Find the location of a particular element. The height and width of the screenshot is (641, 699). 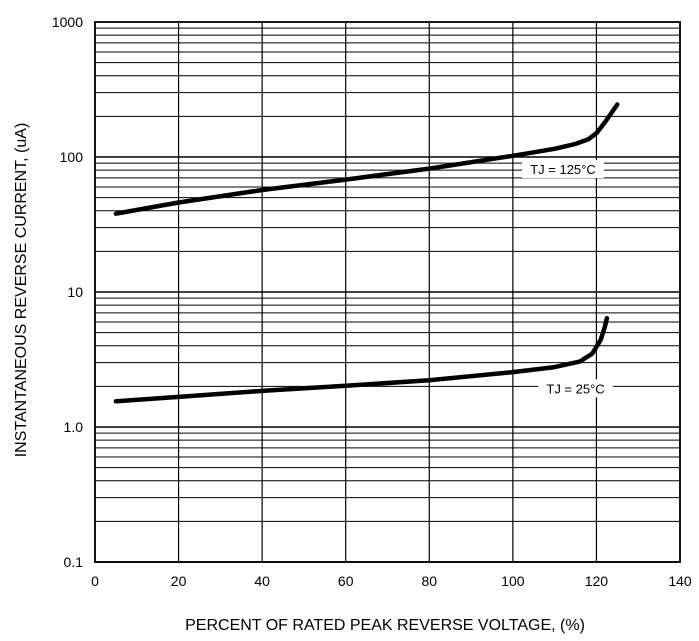

x-tick-label: 0 is located at coordinates (95, 581).